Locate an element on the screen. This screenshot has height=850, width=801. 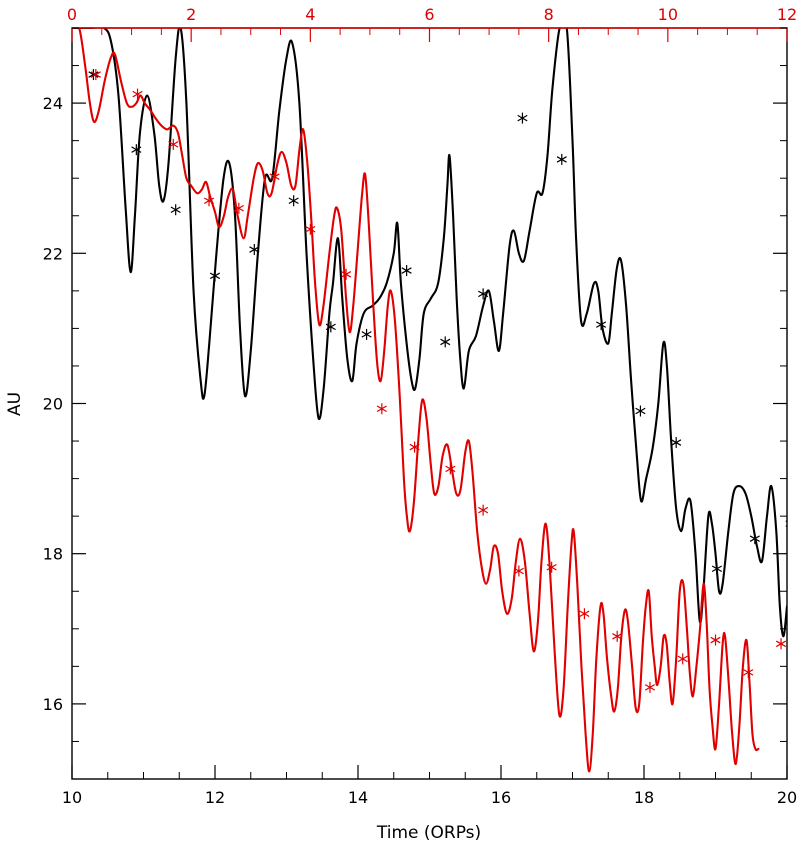
x-tick-label: 10 is located at coordinates (72, 797).